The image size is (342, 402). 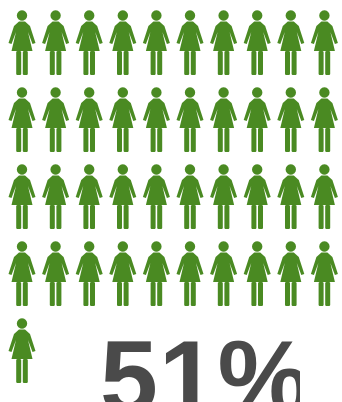 What do you see at coordinates (200, 364) in the screenshot?
I see `percentage-label: 51%` at bounding box center [200, 364].